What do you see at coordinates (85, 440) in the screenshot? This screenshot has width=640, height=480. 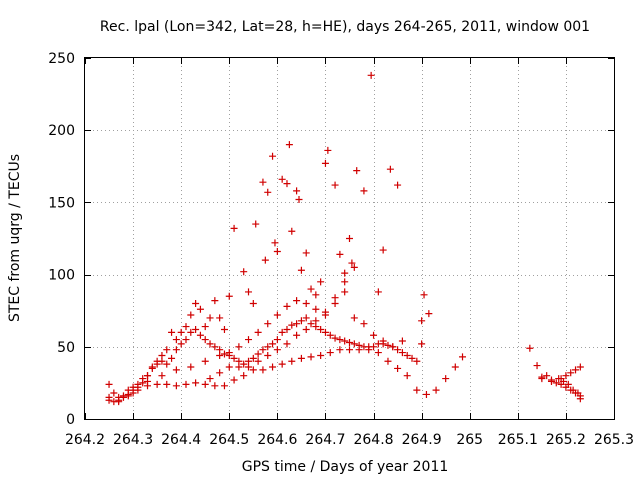 I see `x-tick-label: 264.2` at bounding box center [85, 440].